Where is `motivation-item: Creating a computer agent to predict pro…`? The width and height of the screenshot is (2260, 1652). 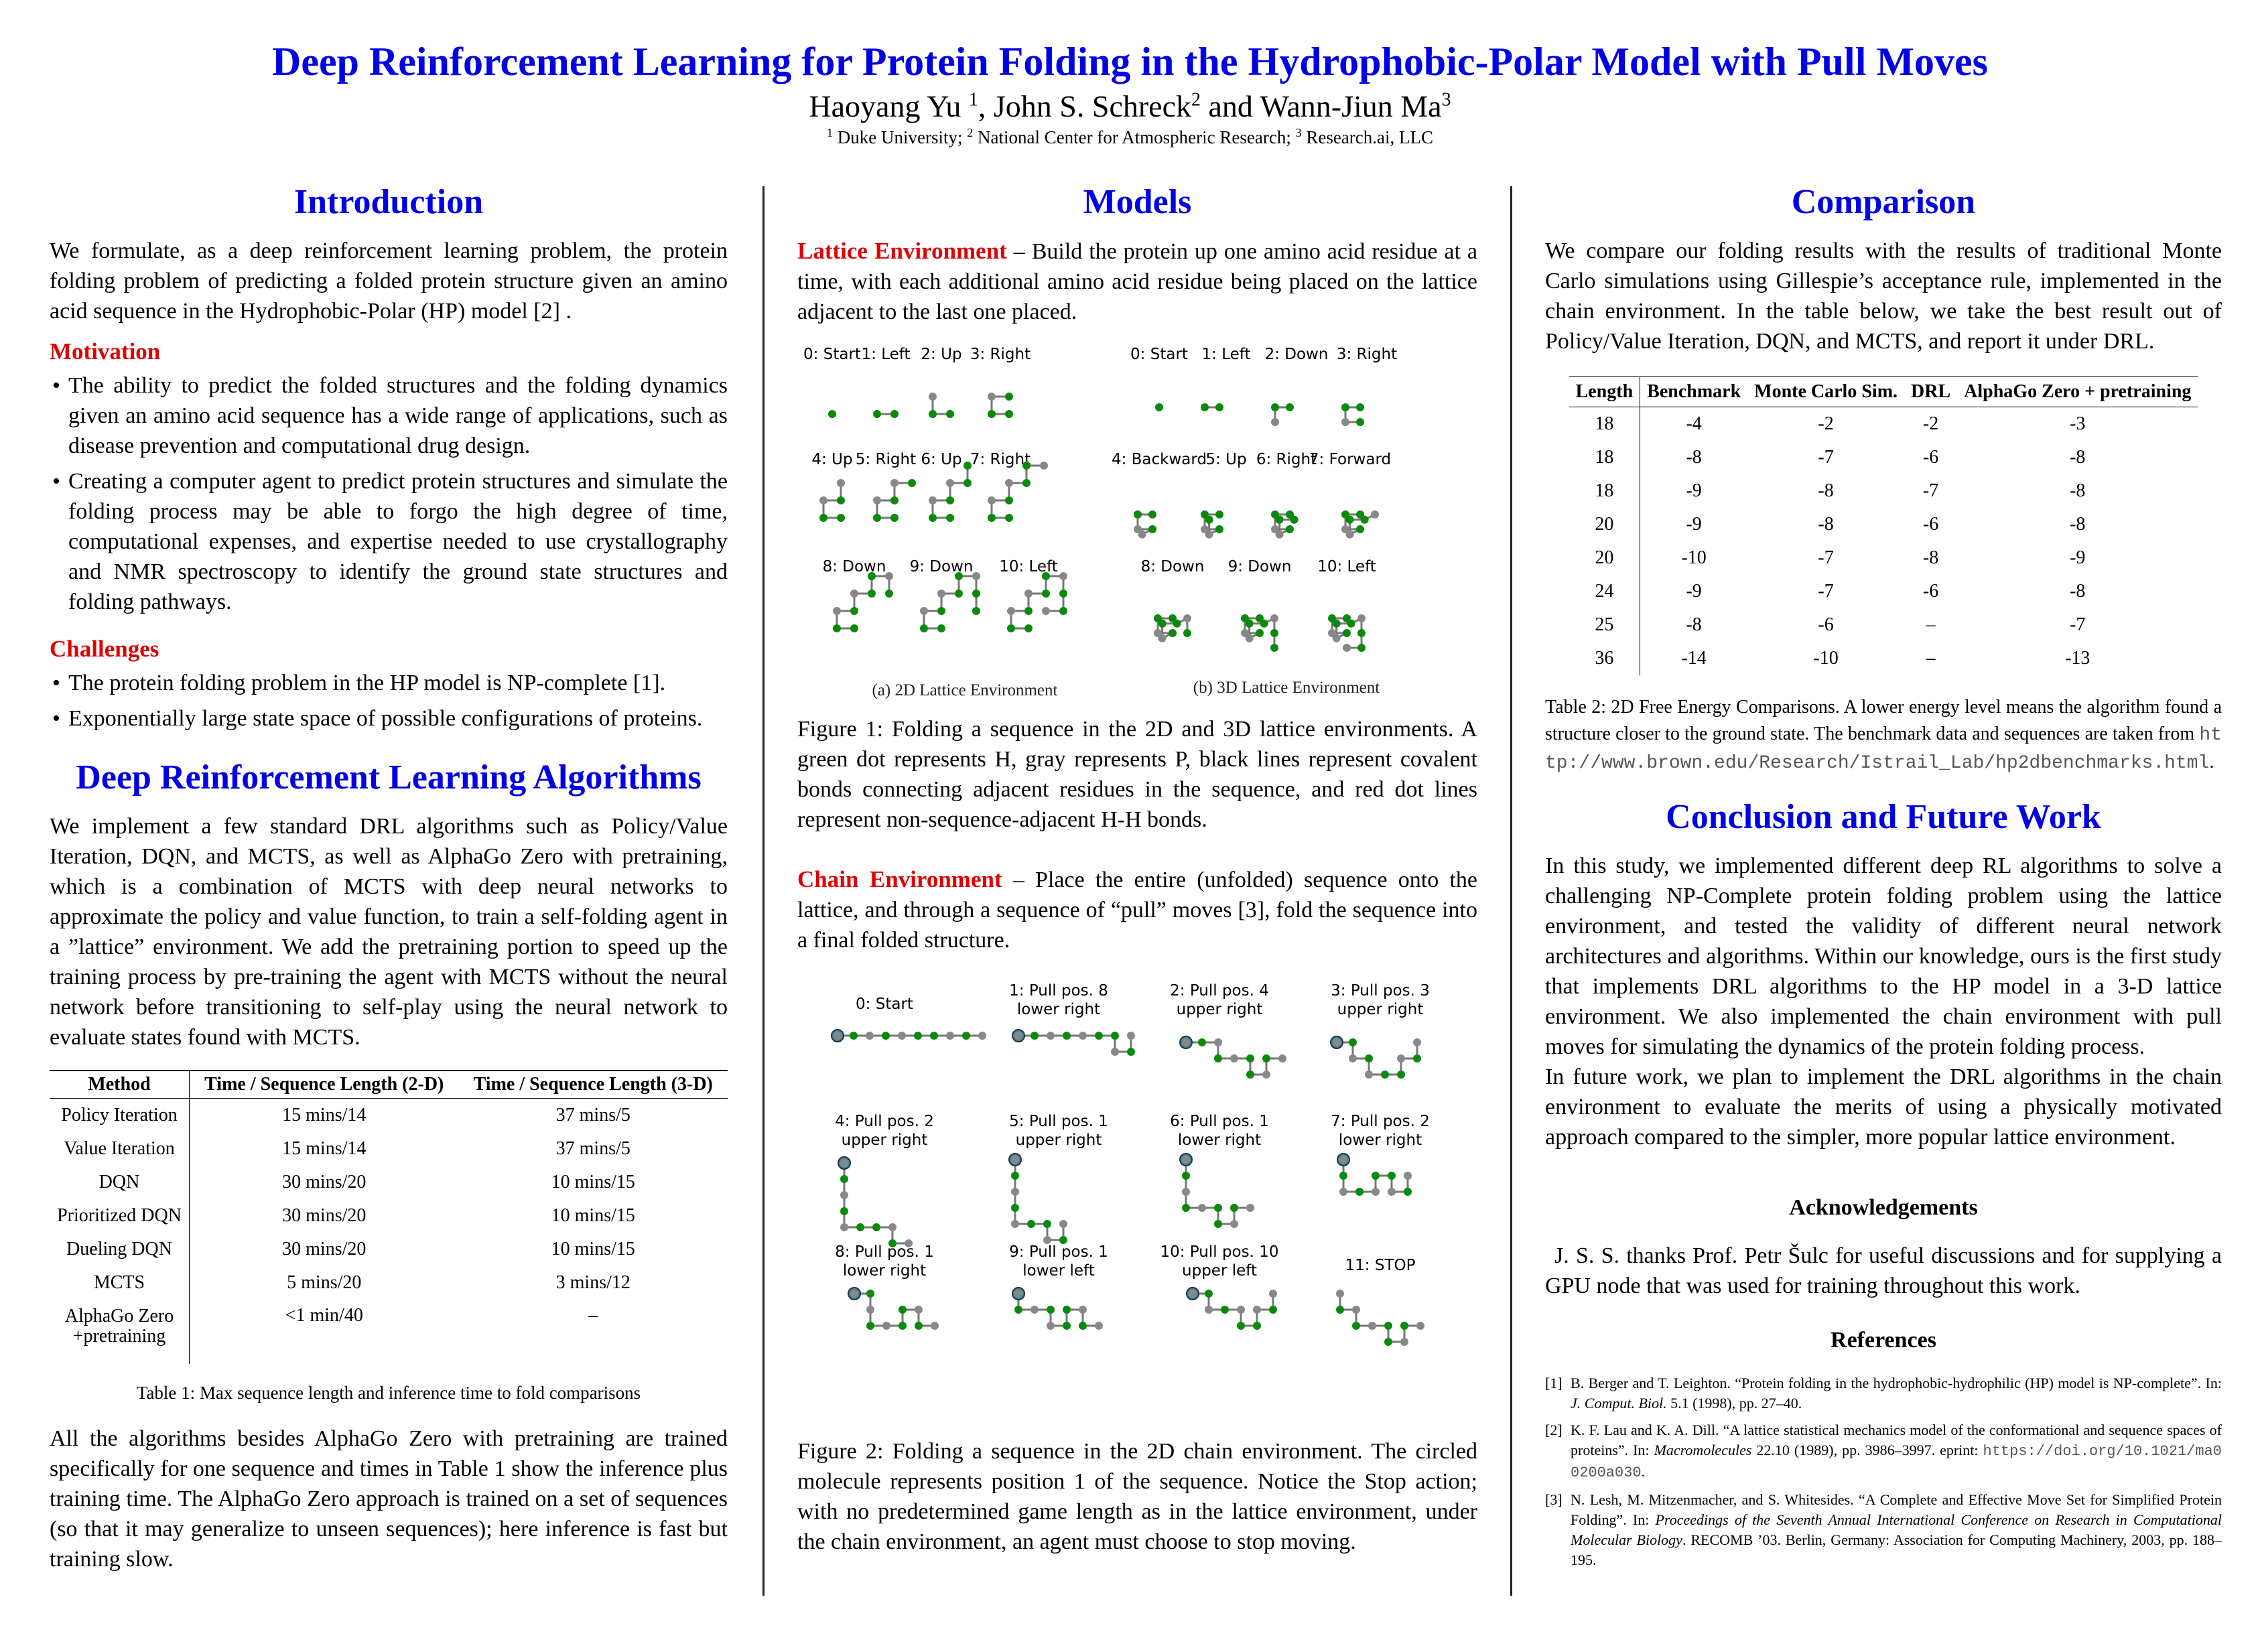
motivation-item: Creating a computer agent to predict pro… is located at coordinates (389, 541).